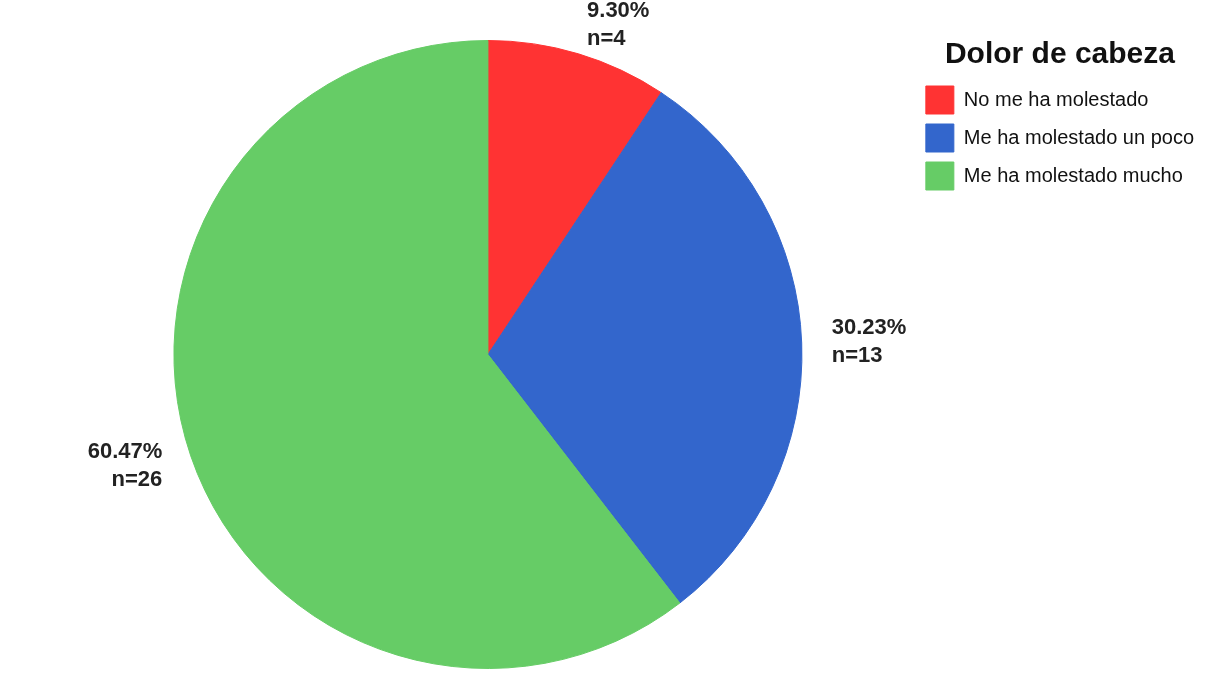 This screenshot has width=1214, height=689. What do you see at coordinates (1056, 98) in the screenshot?
I see `legend-label: No me ha molestado` at bounding box center [1056, 98].